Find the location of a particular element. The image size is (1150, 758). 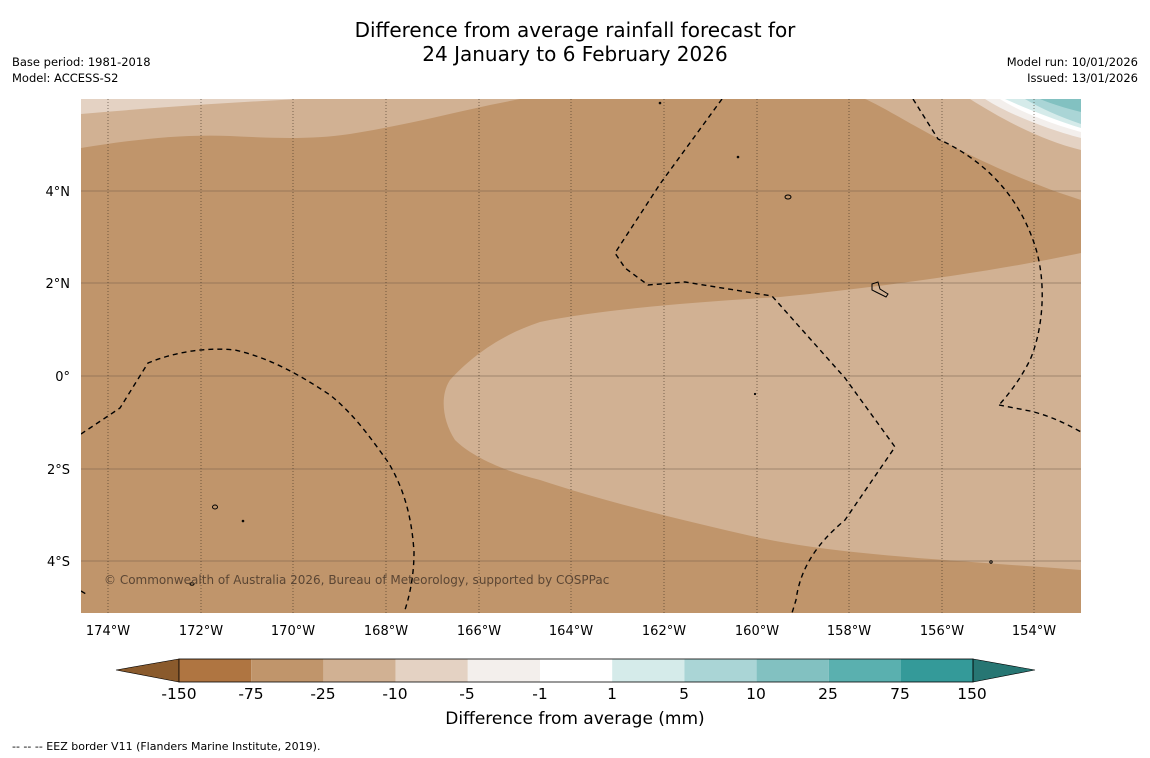

lon-label: 172°W is located at coordinates (201, 631).